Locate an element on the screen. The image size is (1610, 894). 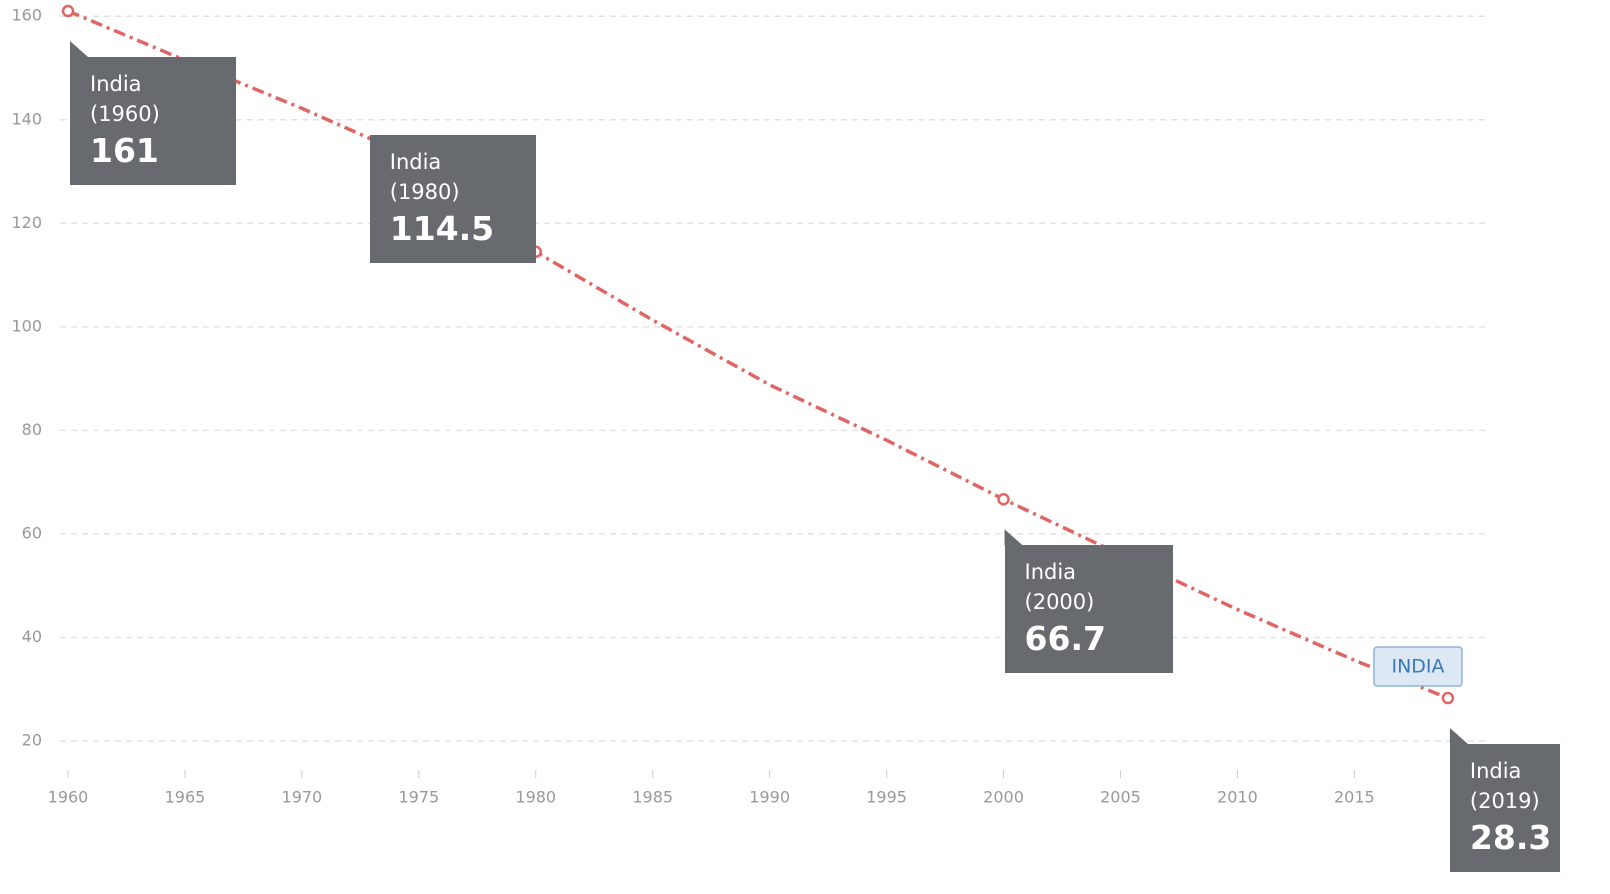
y-tick-label: 20 is located at coordinates (32, 740).